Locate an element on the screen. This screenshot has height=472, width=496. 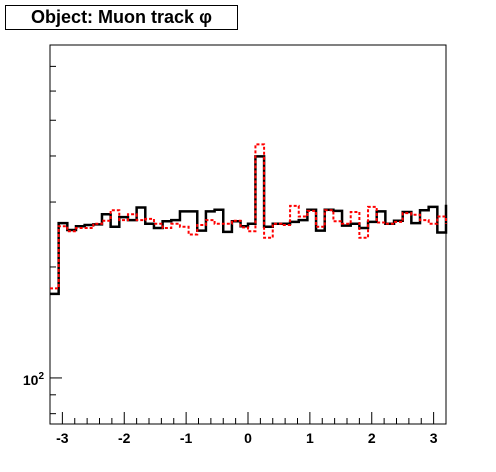
x-tick-label: 3 is located at coordinates (434, 438).